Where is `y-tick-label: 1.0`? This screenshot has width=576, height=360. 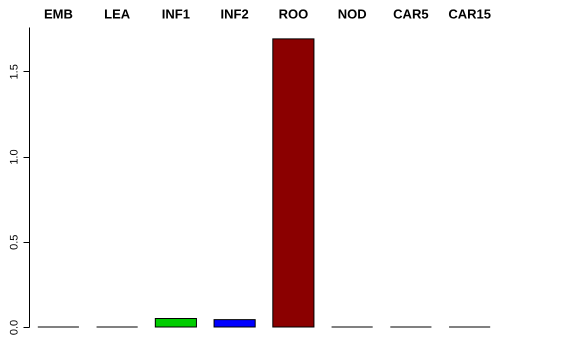
y-tick-label: 1.0 is located at coordinates (14, 157).